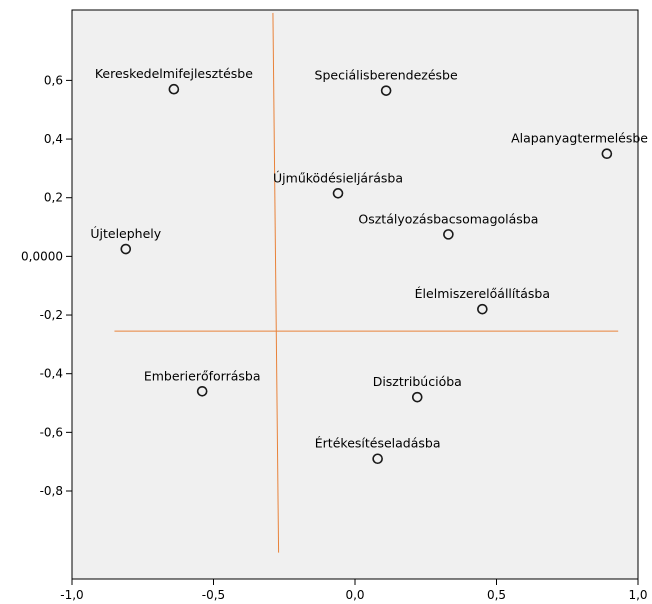 This screenshot has height=604, width=652. What do you see at coordinates (51, 315) in the screenshot?
I see `y-tick-label: -0,2` at bounding box center [51, 315].